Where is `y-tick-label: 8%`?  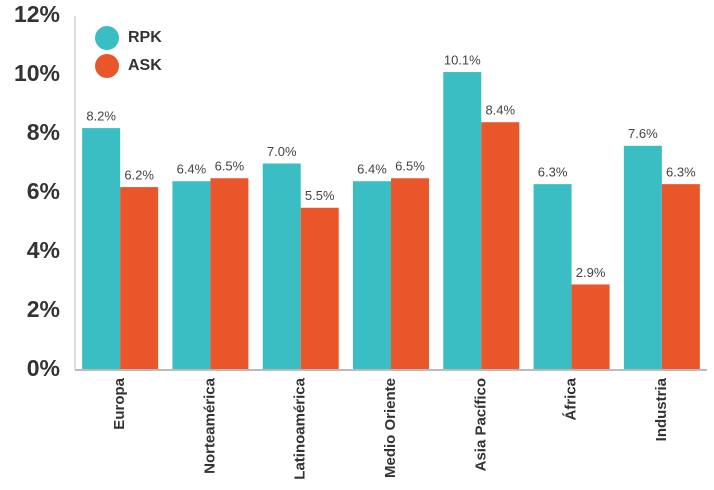 y-tick-label: 8% is located at coordinates (43, 132).